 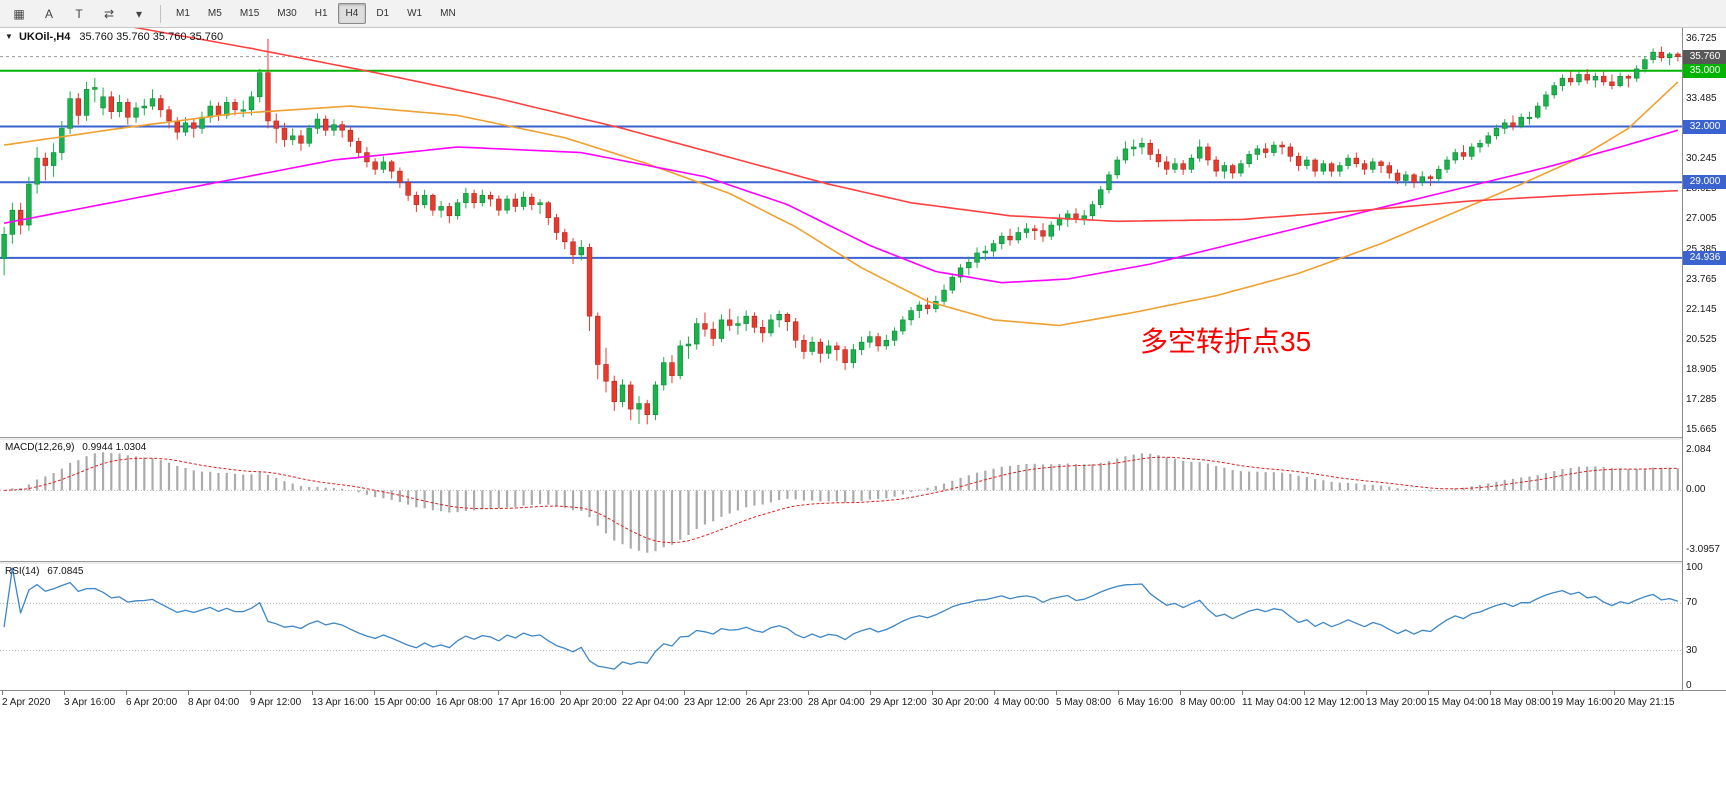 What do you see at coordinates (1704, 182) in the screenshot?
I see `price-badge-29.000: 29.000` at bounding box center [1704, 182].